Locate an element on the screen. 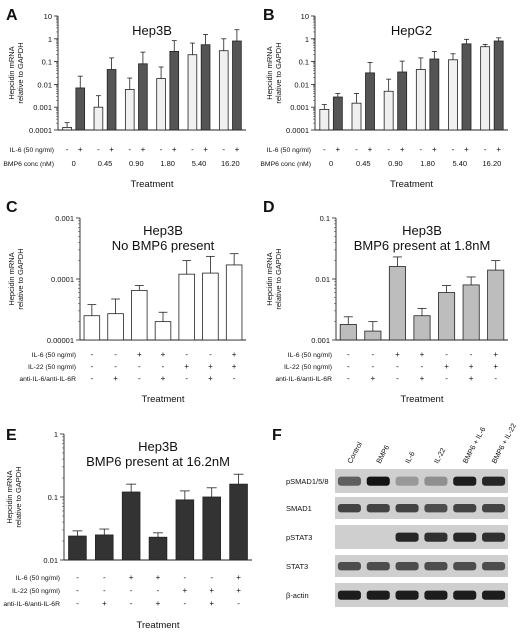 The image size is (520, 642). y-axis-label: relative to GAPDH is located at coordinates (278, 72).